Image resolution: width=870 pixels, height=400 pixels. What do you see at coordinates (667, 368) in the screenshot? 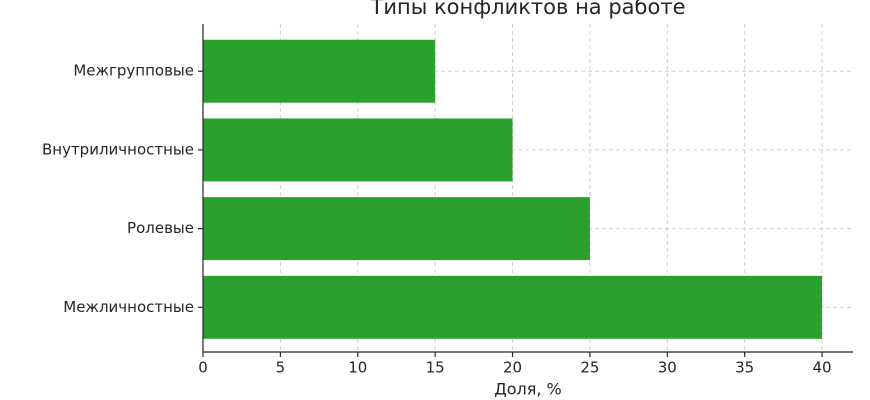
I see `x-tick-label: 30` at bounding box center [667, 368].